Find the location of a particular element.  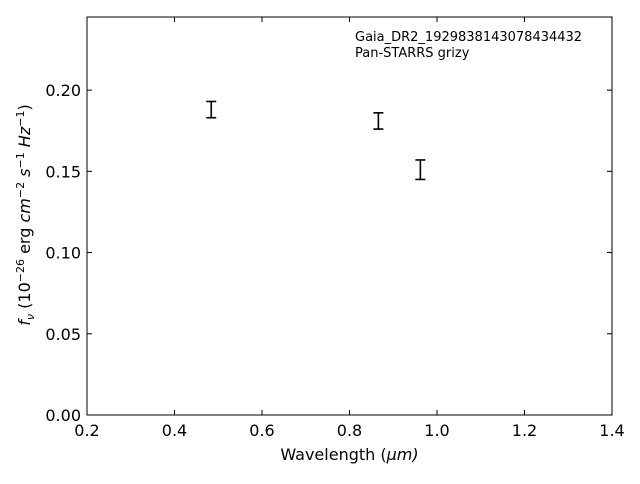

x-tick-label: 0.4 is located at coordinates (174, 430).